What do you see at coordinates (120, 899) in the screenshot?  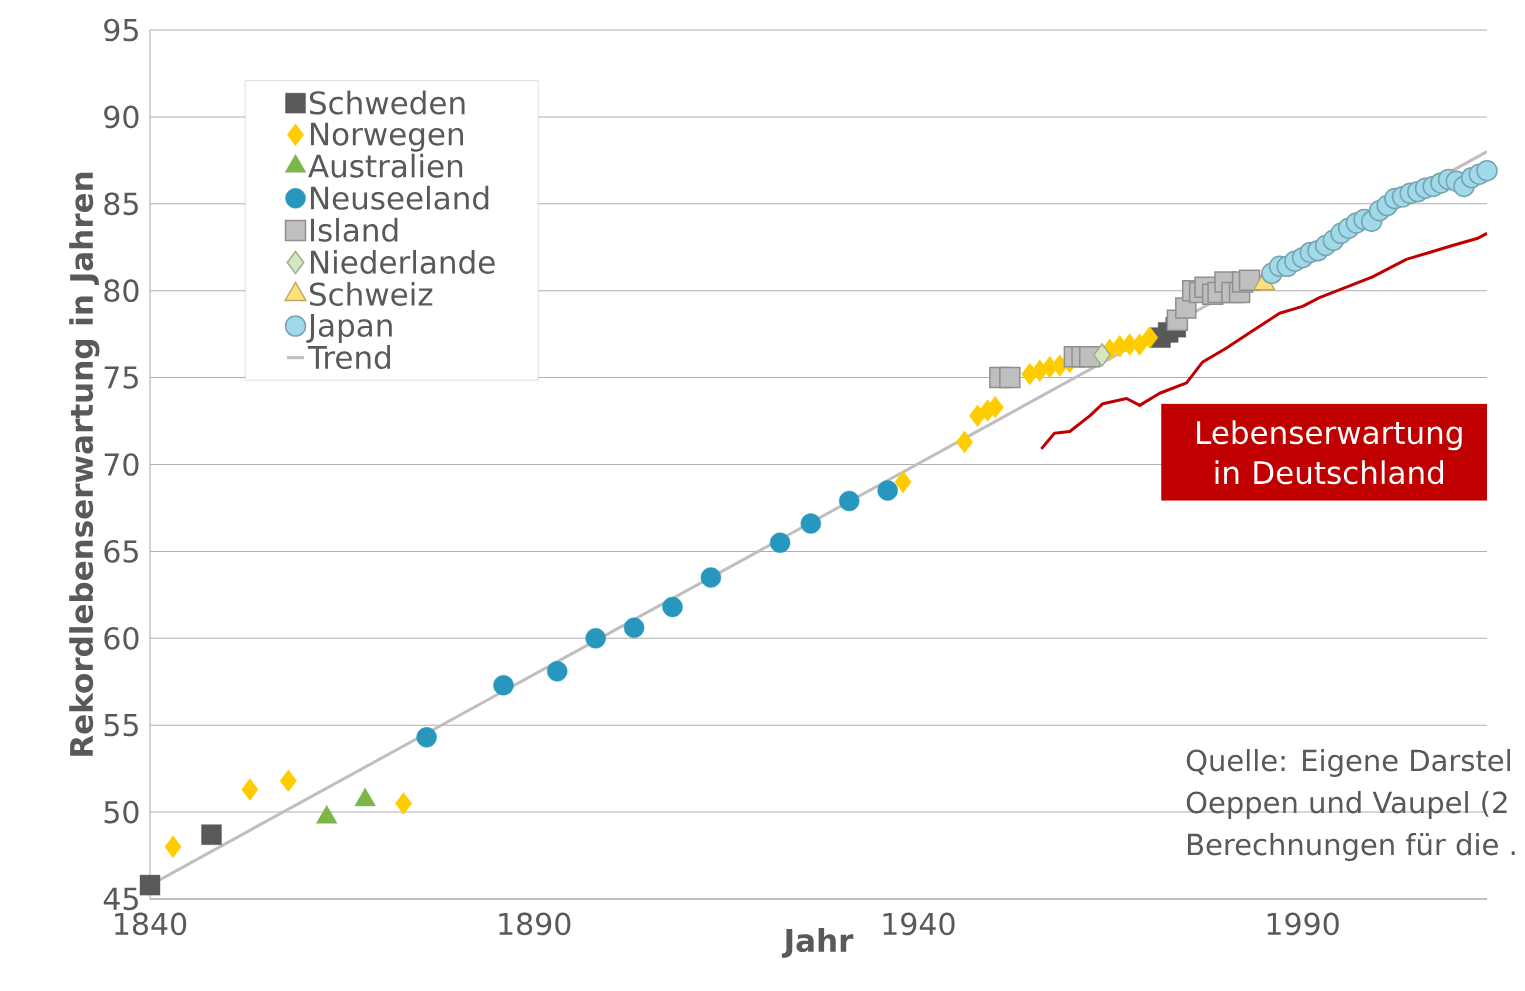 I see `y-tick-label: 45` at bounding box center [120, 899].